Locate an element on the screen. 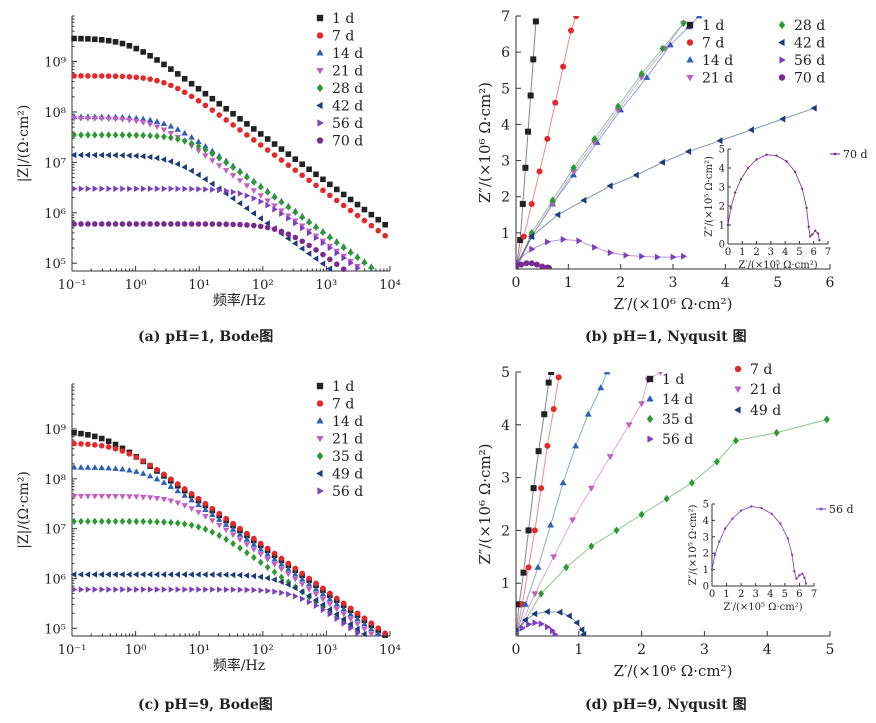 The width and height of the screenshot is (876, 723). inset-x-tick-label: 5 is located at coordinates (785, 594).